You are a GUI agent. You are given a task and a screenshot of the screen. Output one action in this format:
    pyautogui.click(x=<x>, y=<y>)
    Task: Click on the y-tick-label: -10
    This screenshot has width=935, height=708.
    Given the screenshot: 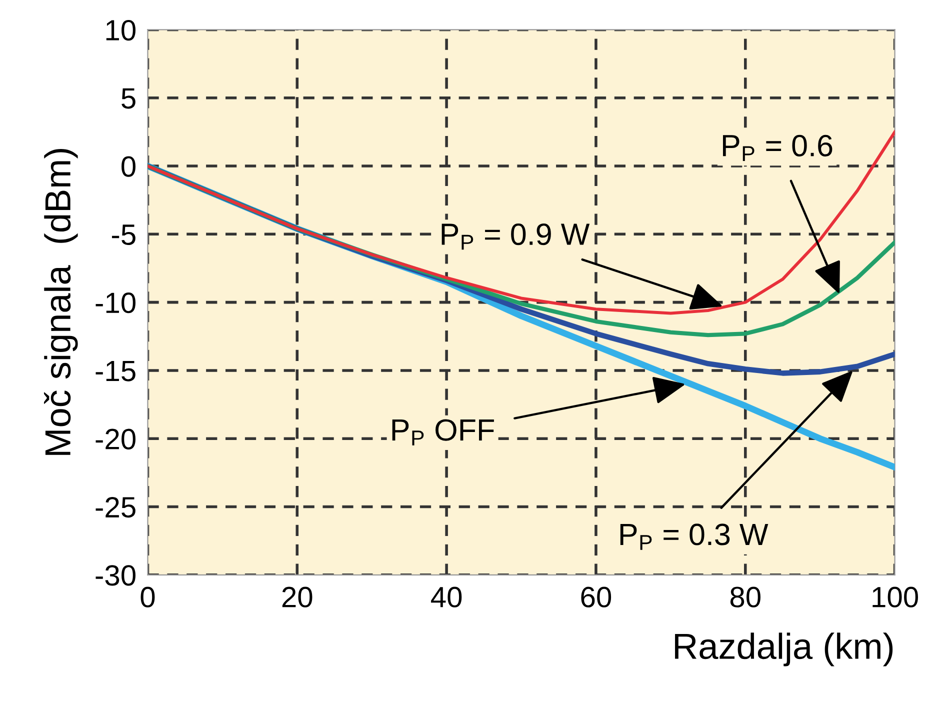 What is the action you would take?
    pyautogui.click(x=116, y=303)
    